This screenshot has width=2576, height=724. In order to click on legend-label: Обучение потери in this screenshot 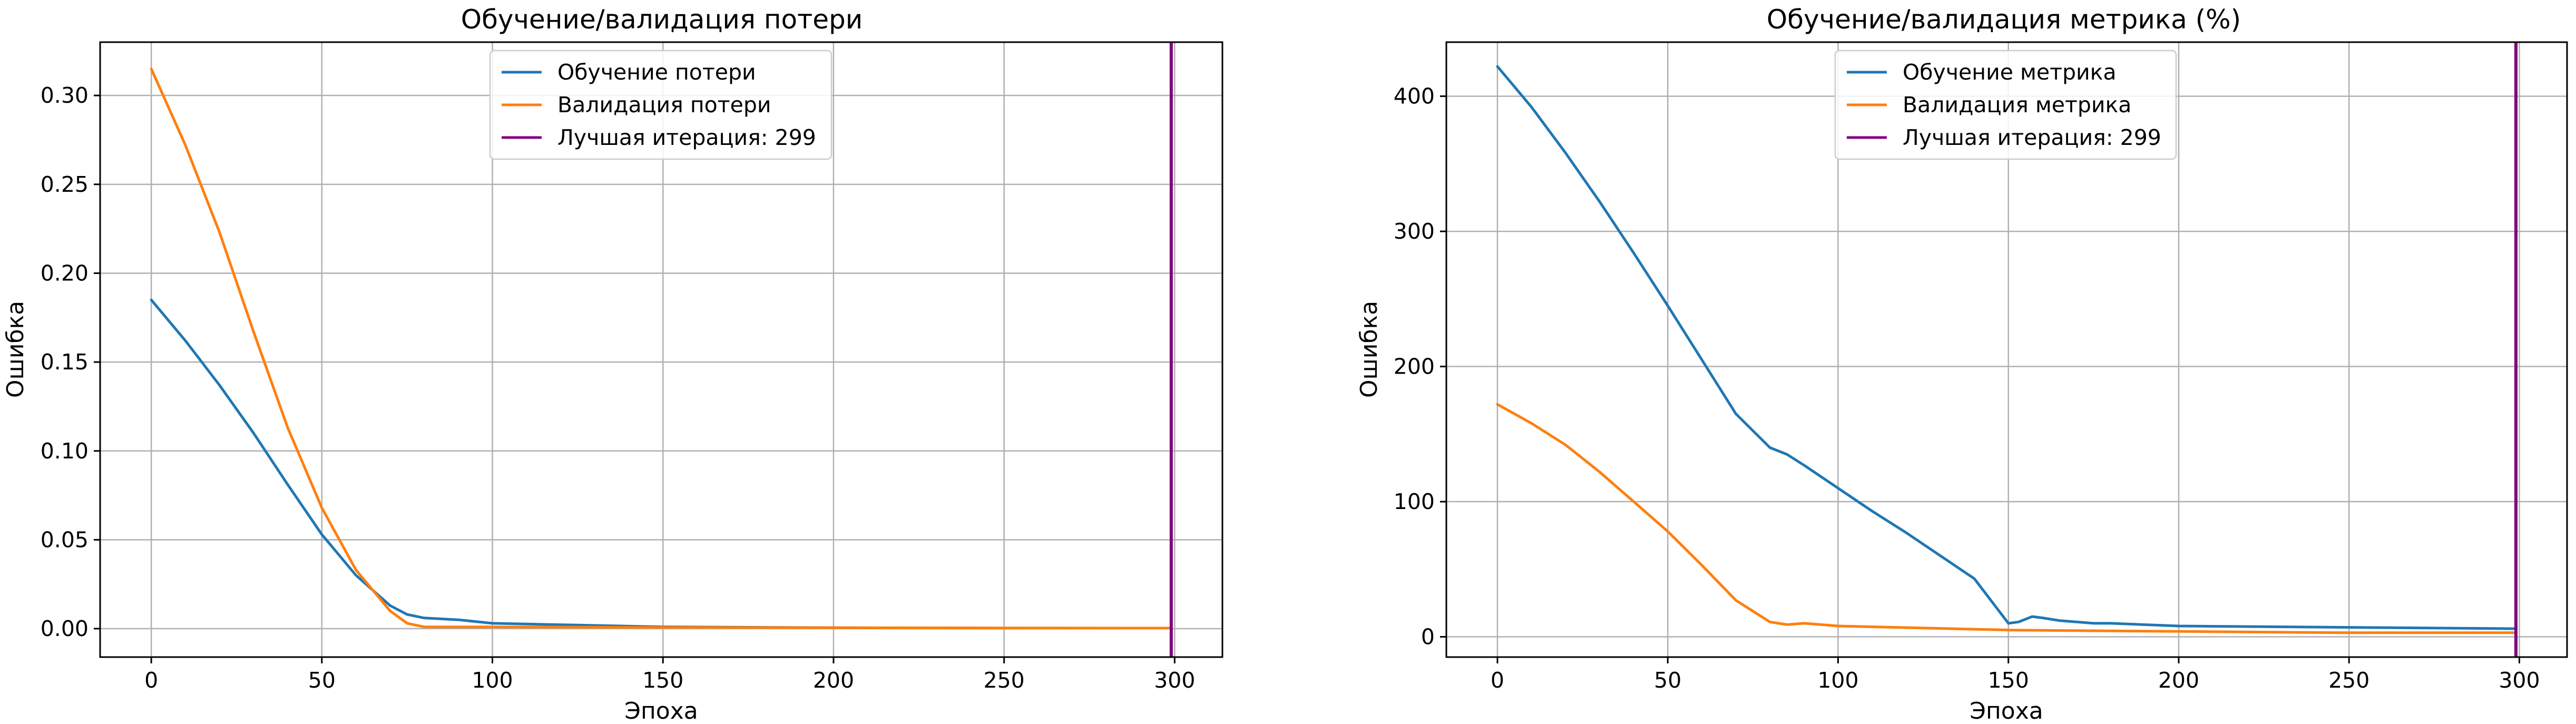, I will do `click(656, 72)`.